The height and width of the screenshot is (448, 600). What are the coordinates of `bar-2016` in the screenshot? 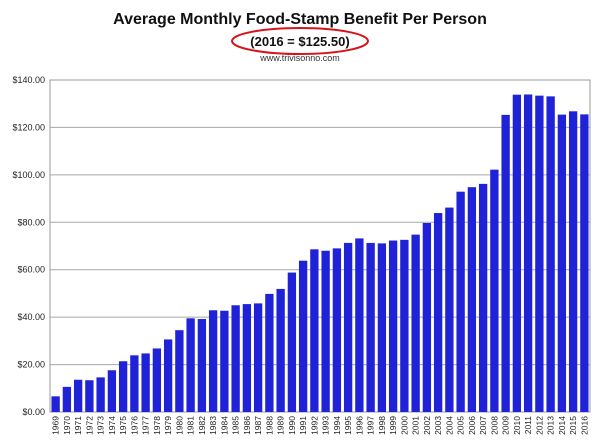 It's located at (584, 263).